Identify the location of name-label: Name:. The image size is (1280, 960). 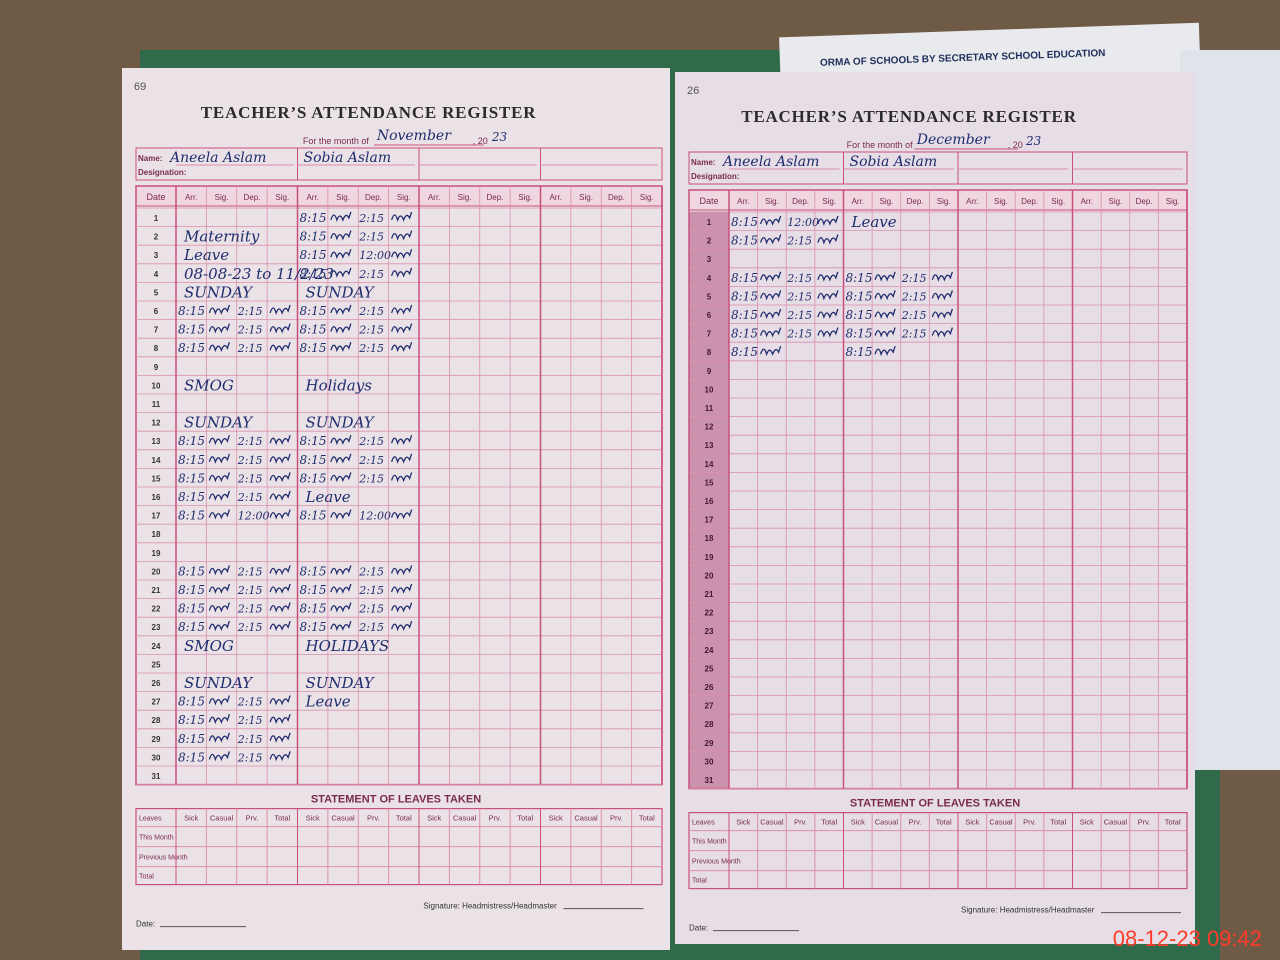
(703, 162).